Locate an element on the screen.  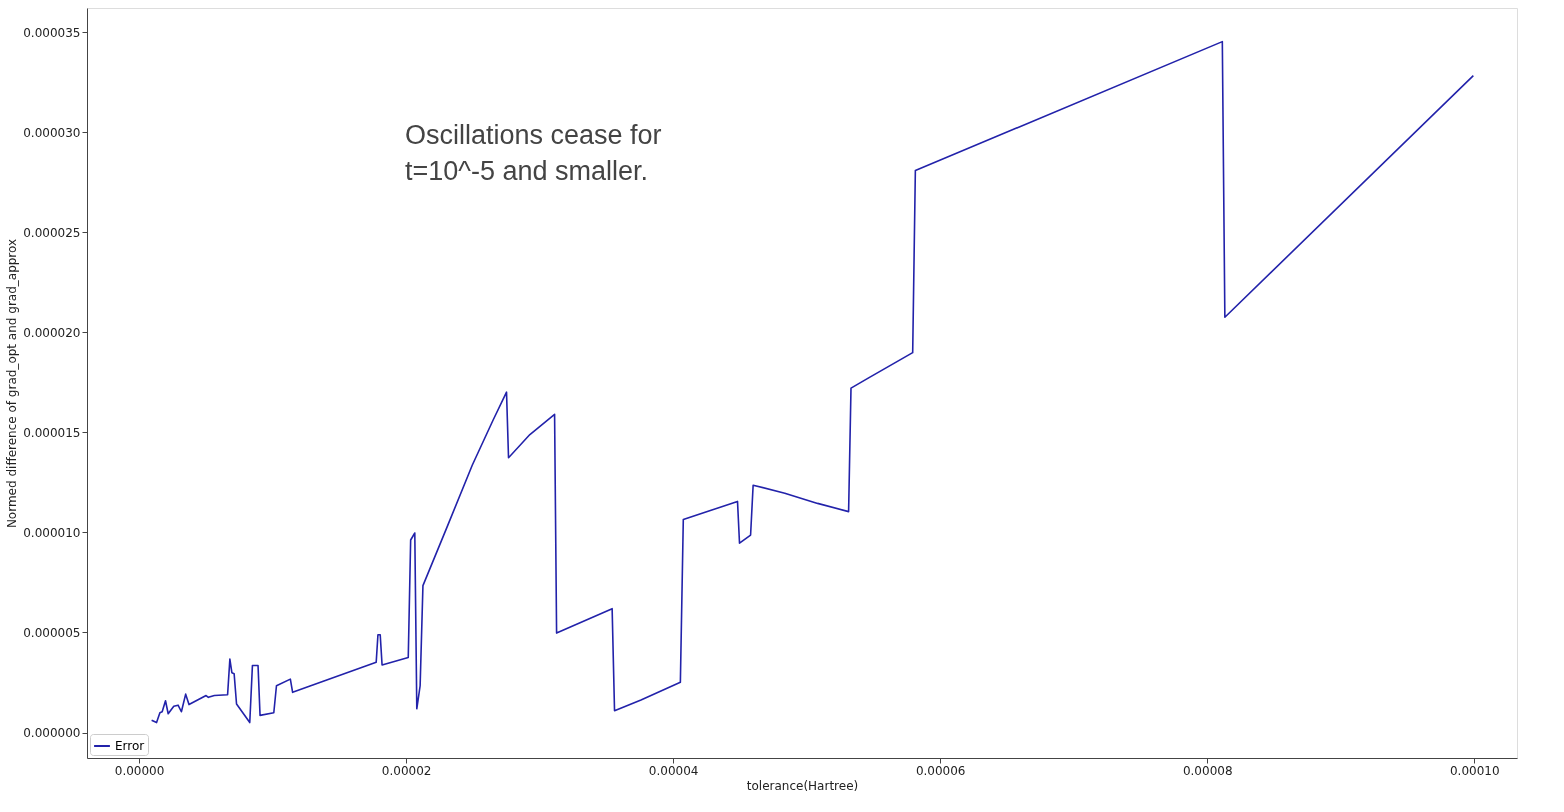
x-tick-label: 0.00006 is located at coordinates (940, 770).